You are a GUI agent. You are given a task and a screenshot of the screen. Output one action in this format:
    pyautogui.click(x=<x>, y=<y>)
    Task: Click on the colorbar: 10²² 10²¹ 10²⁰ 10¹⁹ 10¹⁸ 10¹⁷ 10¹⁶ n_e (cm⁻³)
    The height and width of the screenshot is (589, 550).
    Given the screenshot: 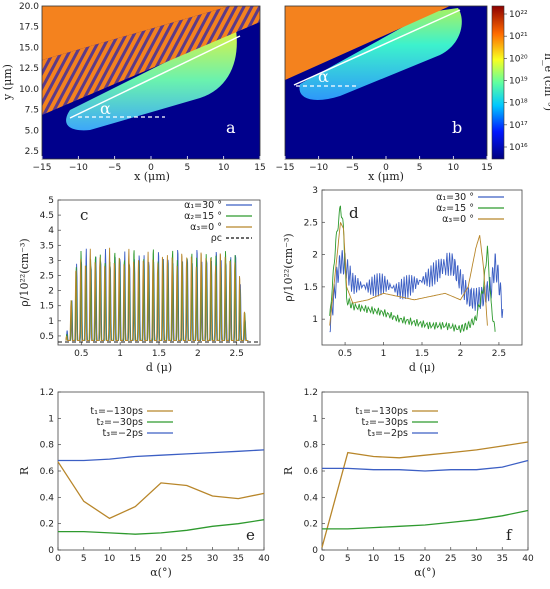 What is the action you would take?
    pyautogui.click(x=520, y=82)
    